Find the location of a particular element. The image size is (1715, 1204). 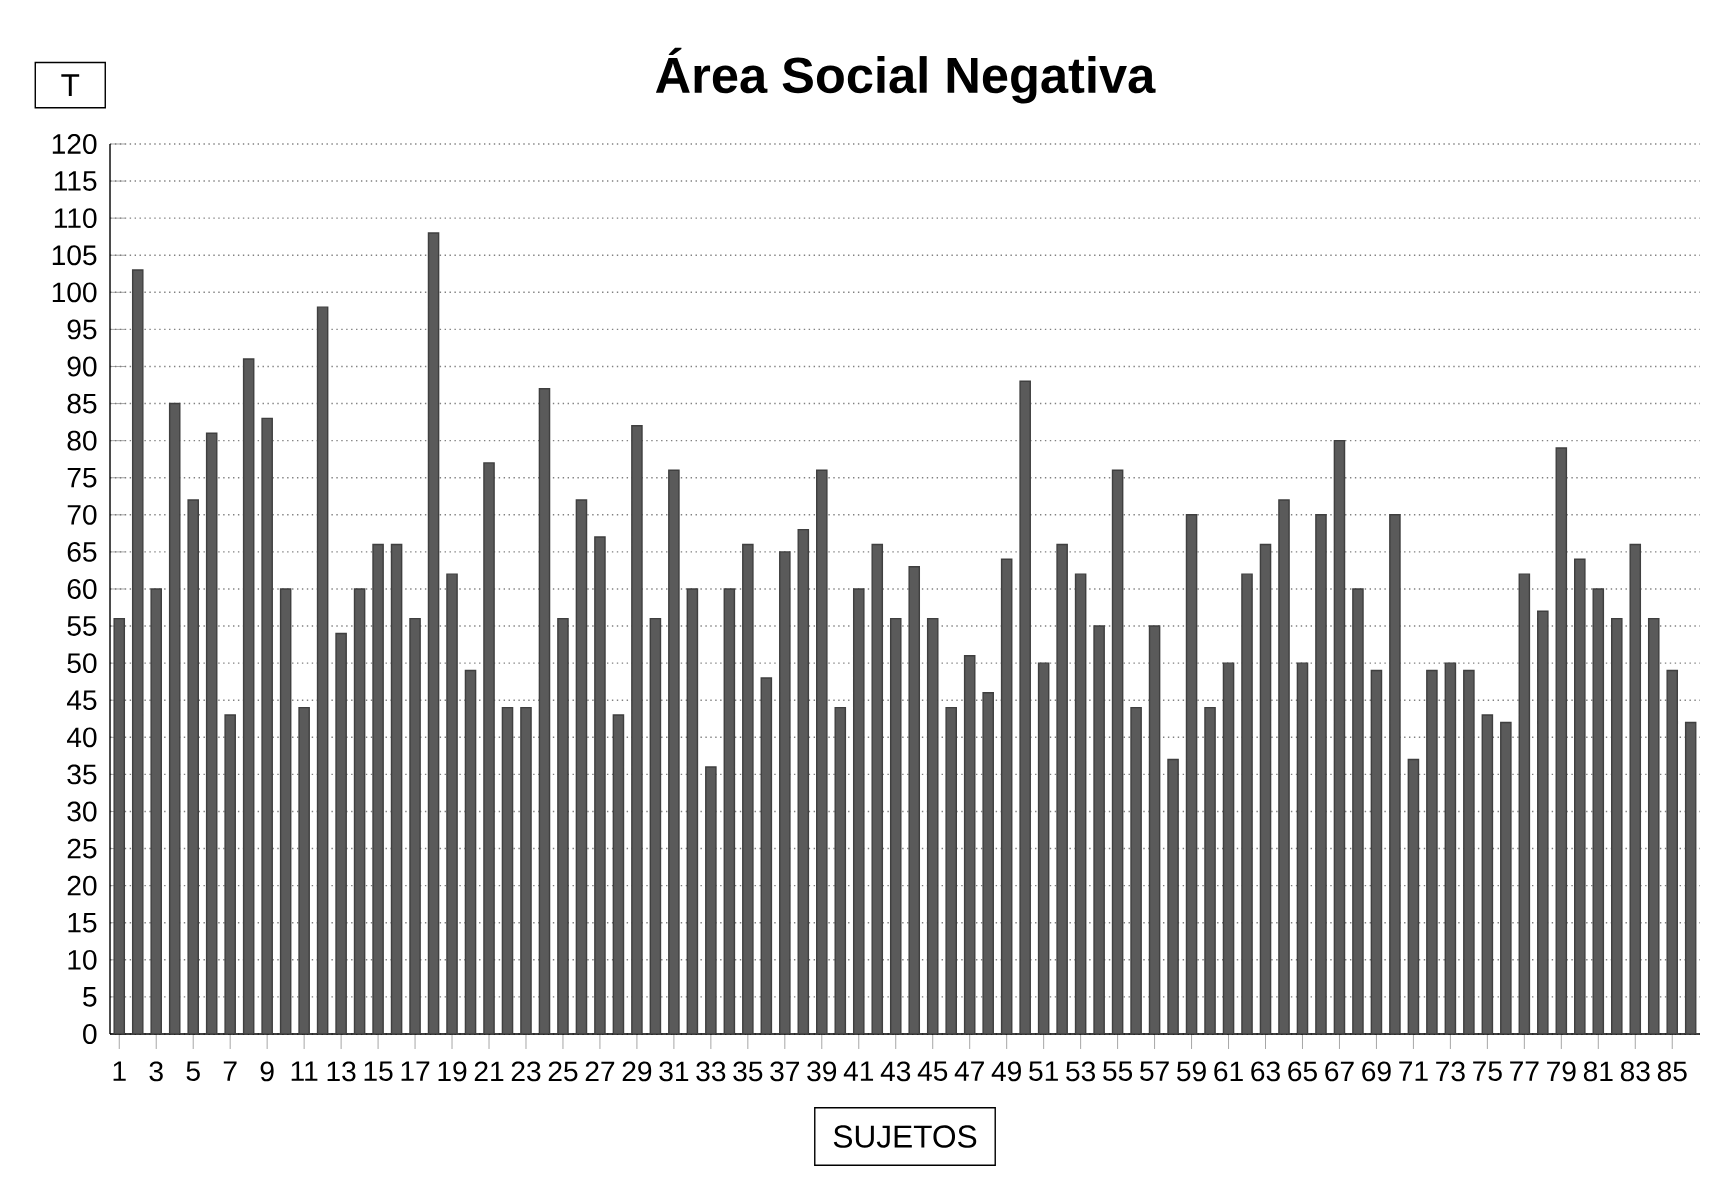

y-tick-label: 55 is located at coordinates (82, 626).